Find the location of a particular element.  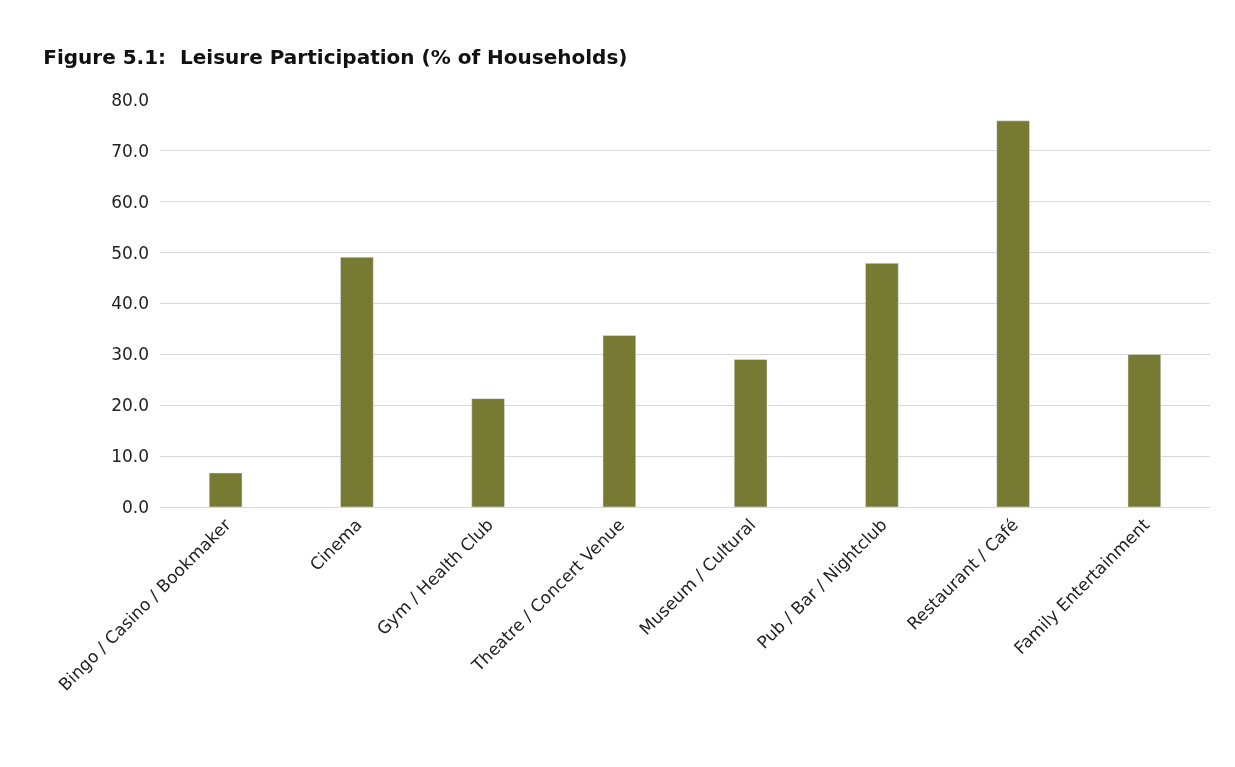

y-tick-label: 20.0 is located at coordinates (130, 405).